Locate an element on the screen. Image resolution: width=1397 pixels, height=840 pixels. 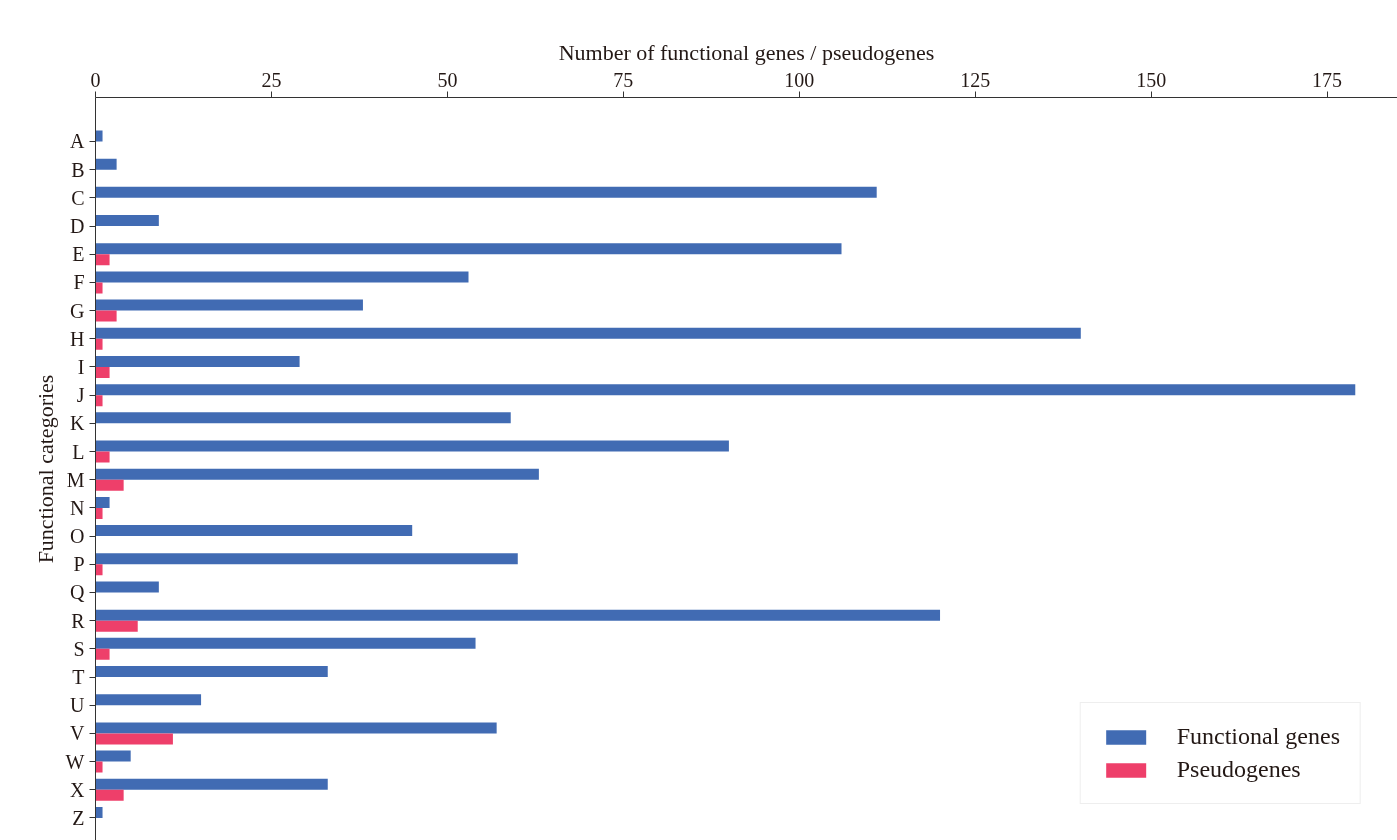
y-tick-label: I is located at coordinates (81, 366).